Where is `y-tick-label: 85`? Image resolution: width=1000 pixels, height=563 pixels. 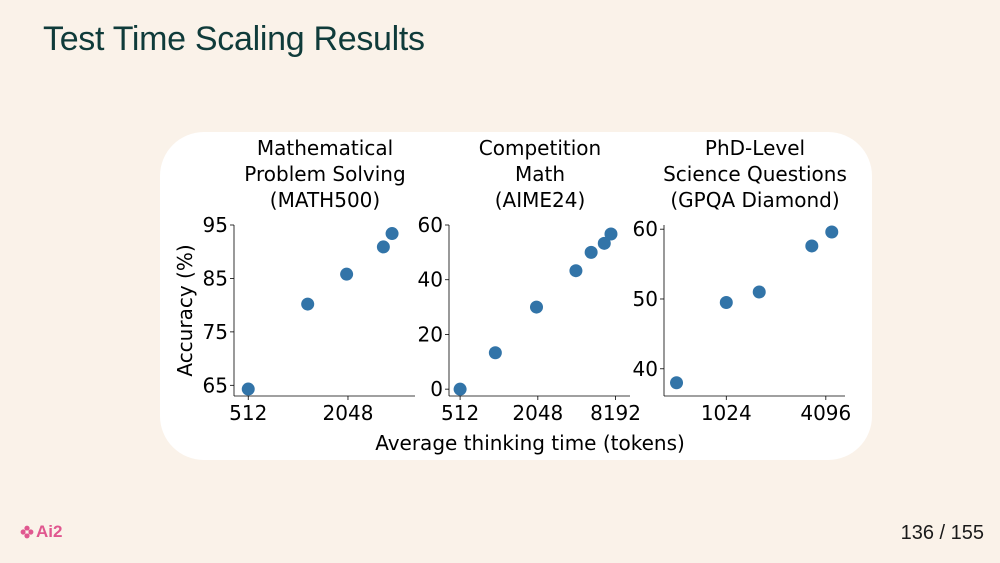
y-tick-label: 85 is located at coordinates (215, 278).